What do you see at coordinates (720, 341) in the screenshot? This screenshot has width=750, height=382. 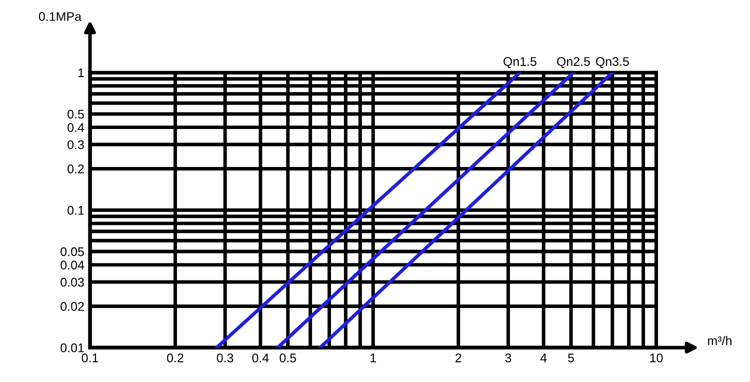 I see `x-axis-title: m³/h` at bounding box center [720, 341].